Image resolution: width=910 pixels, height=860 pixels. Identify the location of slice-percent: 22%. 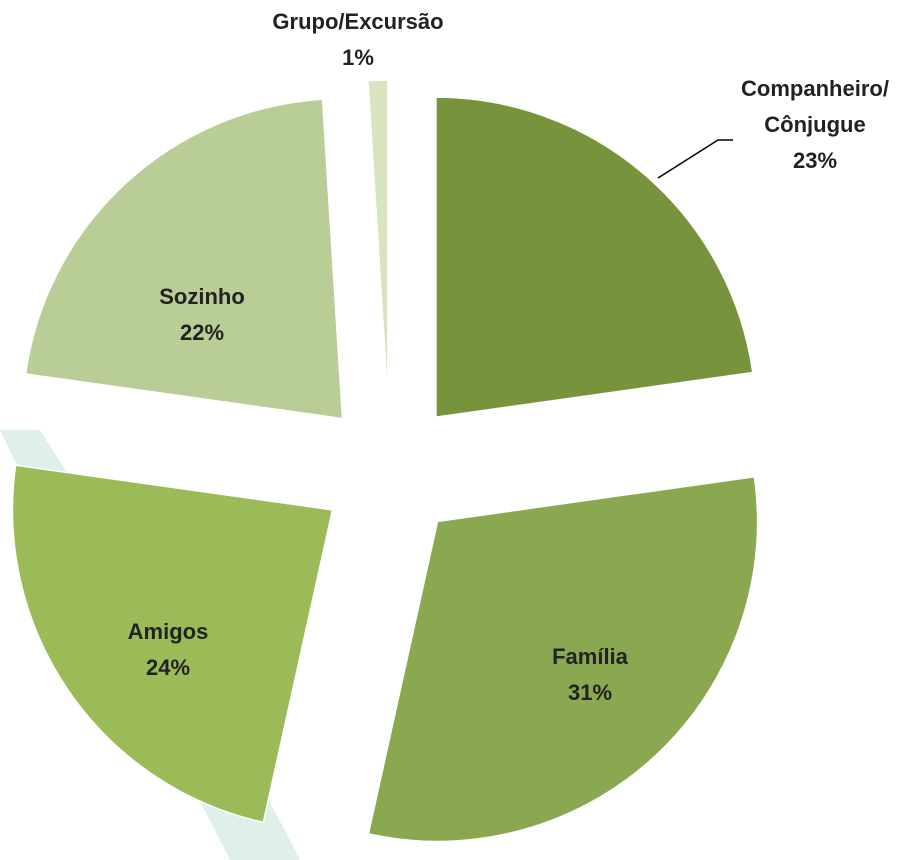
(202, 332).